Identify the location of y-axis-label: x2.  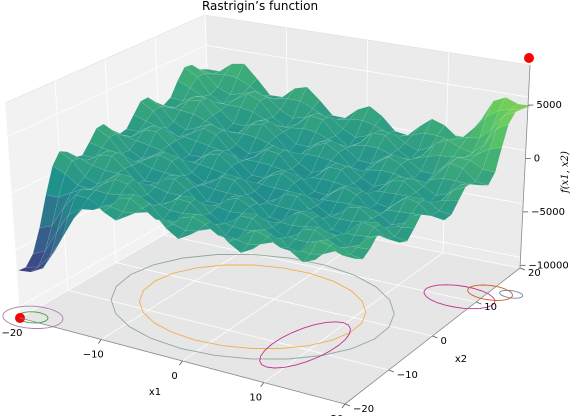
(461, 359).